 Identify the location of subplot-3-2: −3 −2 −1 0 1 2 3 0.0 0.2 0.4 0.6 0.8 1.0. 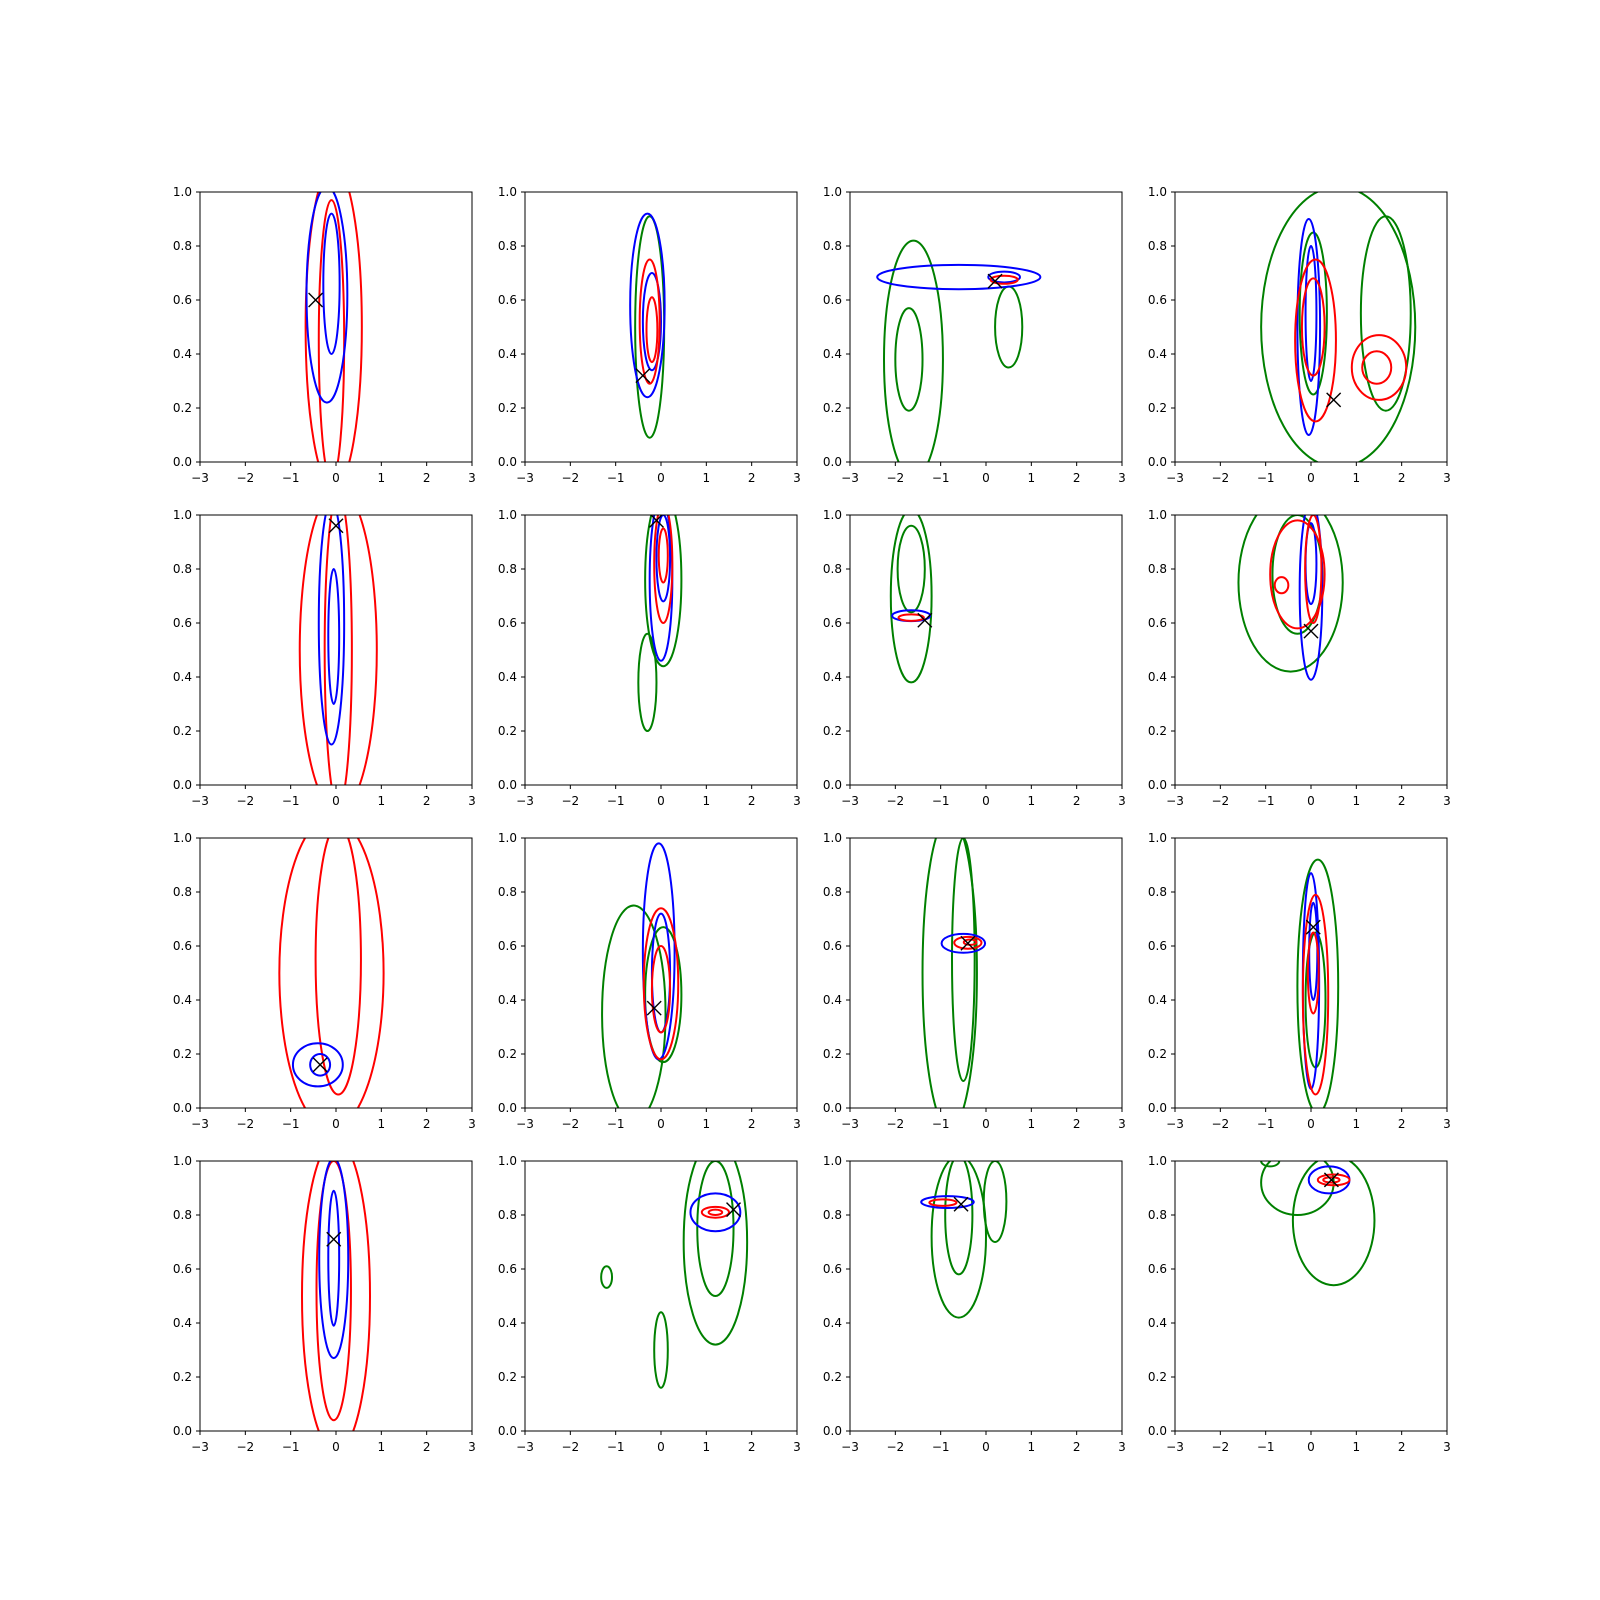
(649, 981).